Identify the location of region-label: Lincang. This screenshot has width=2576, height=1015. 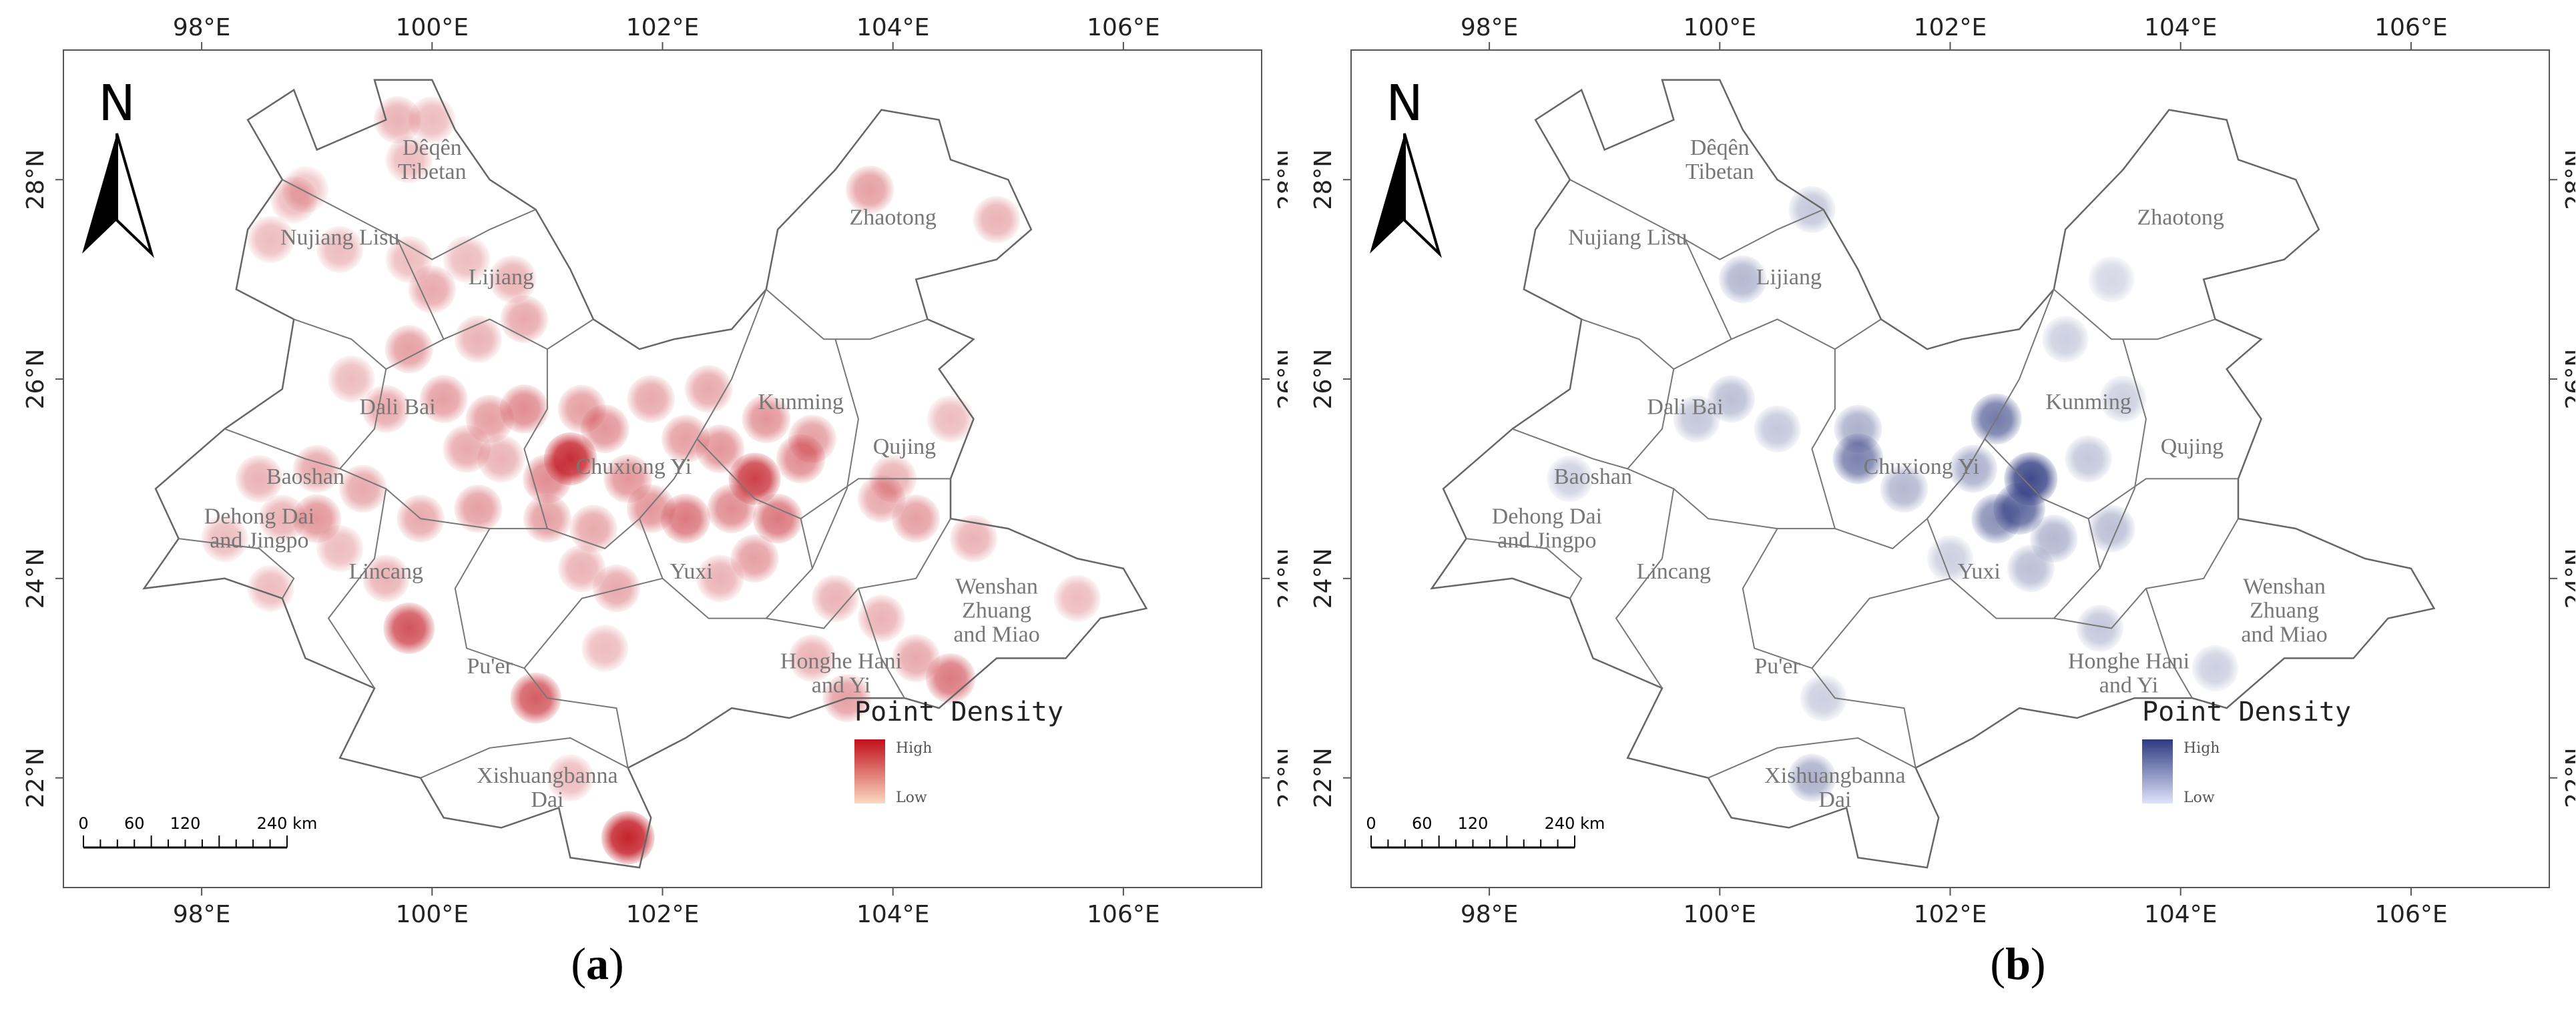
(386, 571).